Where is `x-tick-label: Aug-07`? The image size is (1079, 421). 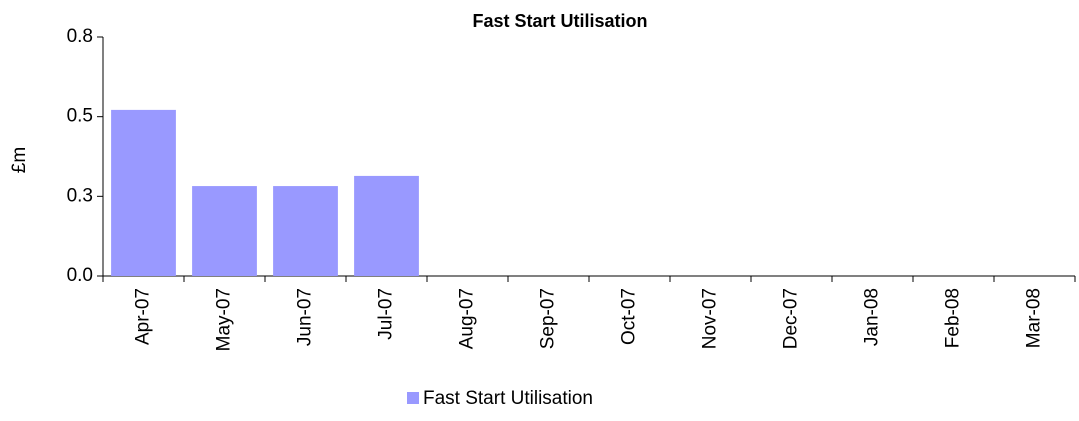
x-tick-label: Aug-07 is located at coordinates (467, 318).